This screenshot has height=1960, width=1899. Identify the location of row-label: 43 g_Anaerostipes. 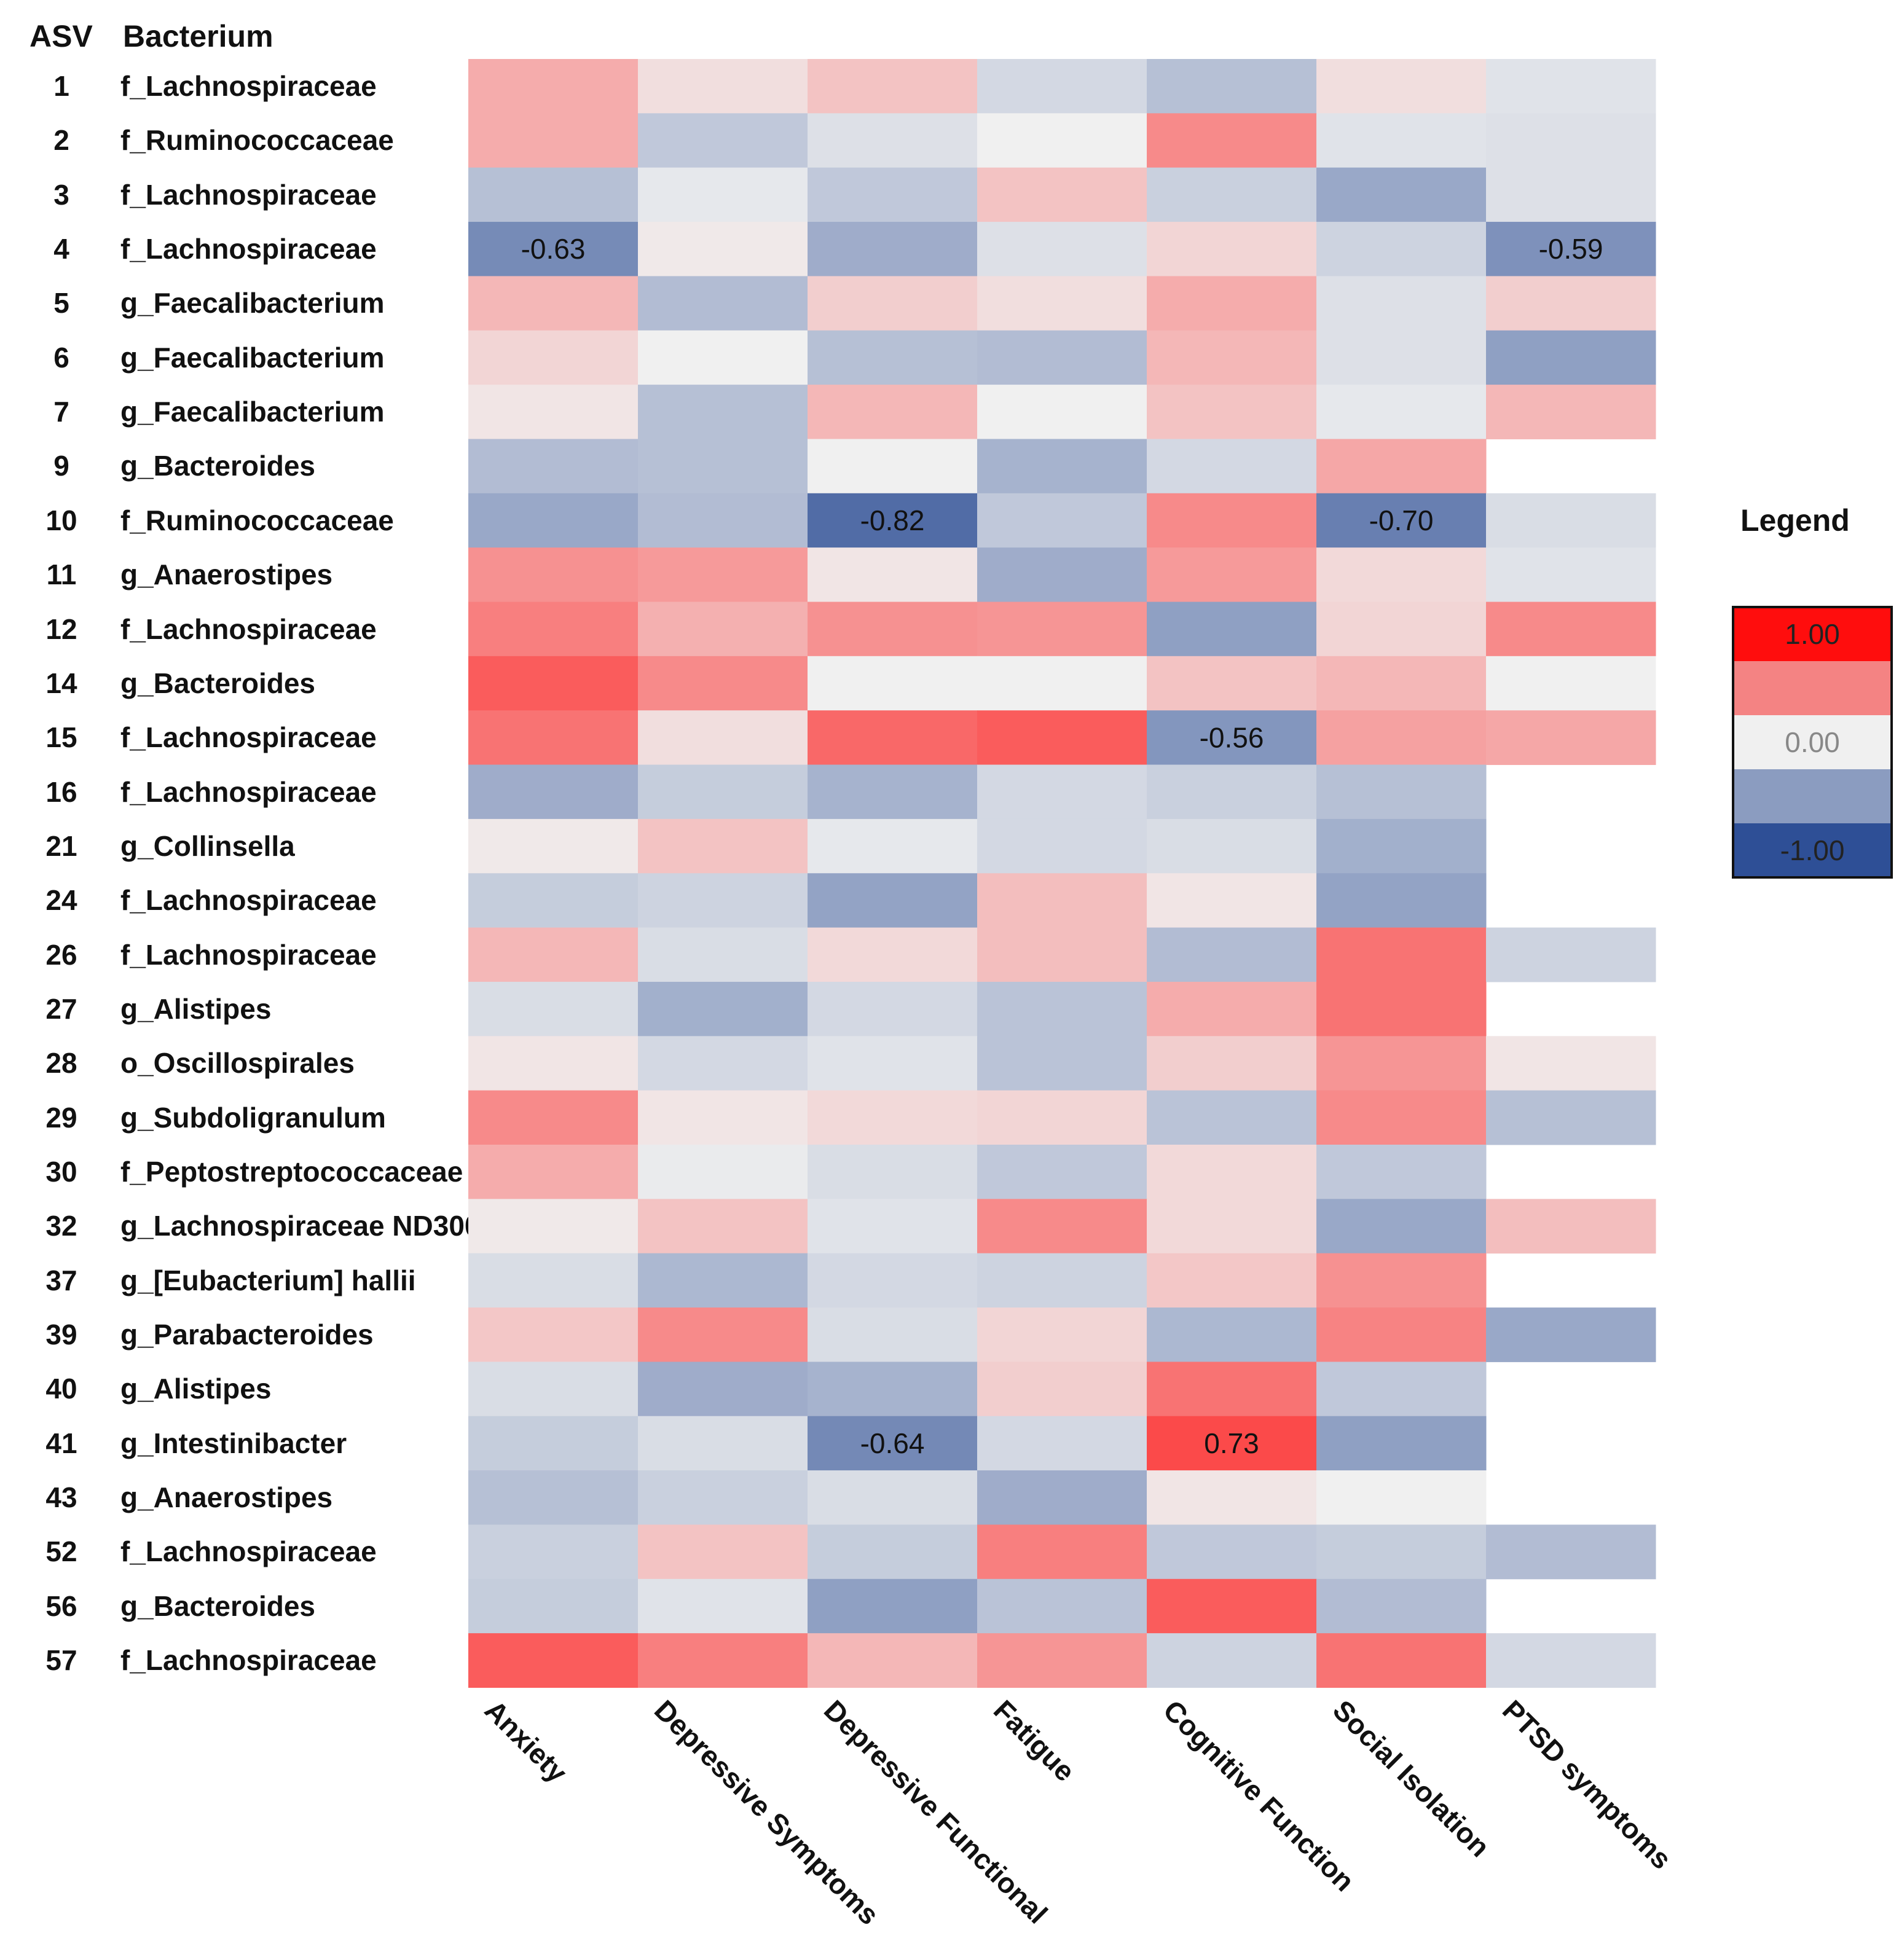
(233, 1497).